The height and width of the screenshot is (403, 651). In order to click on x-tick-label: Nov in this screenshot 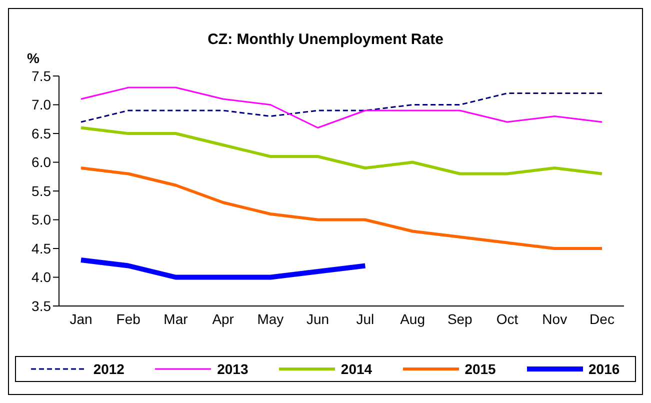, I will do `click(555, 318)`.